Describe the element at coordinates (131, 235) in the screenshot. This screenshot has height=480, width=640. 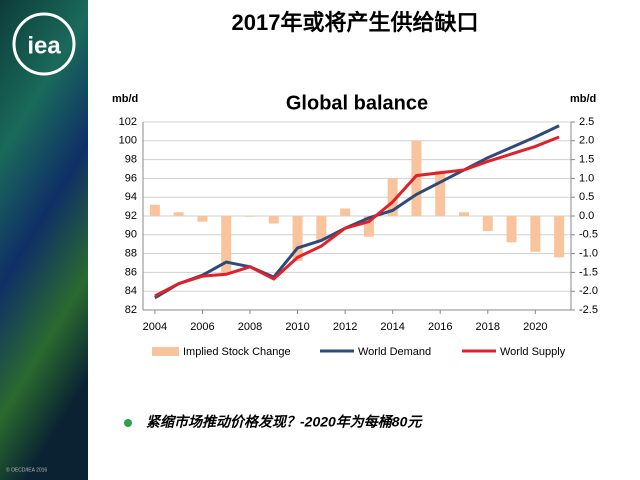
I see `y-tick-label: 90` at that location.